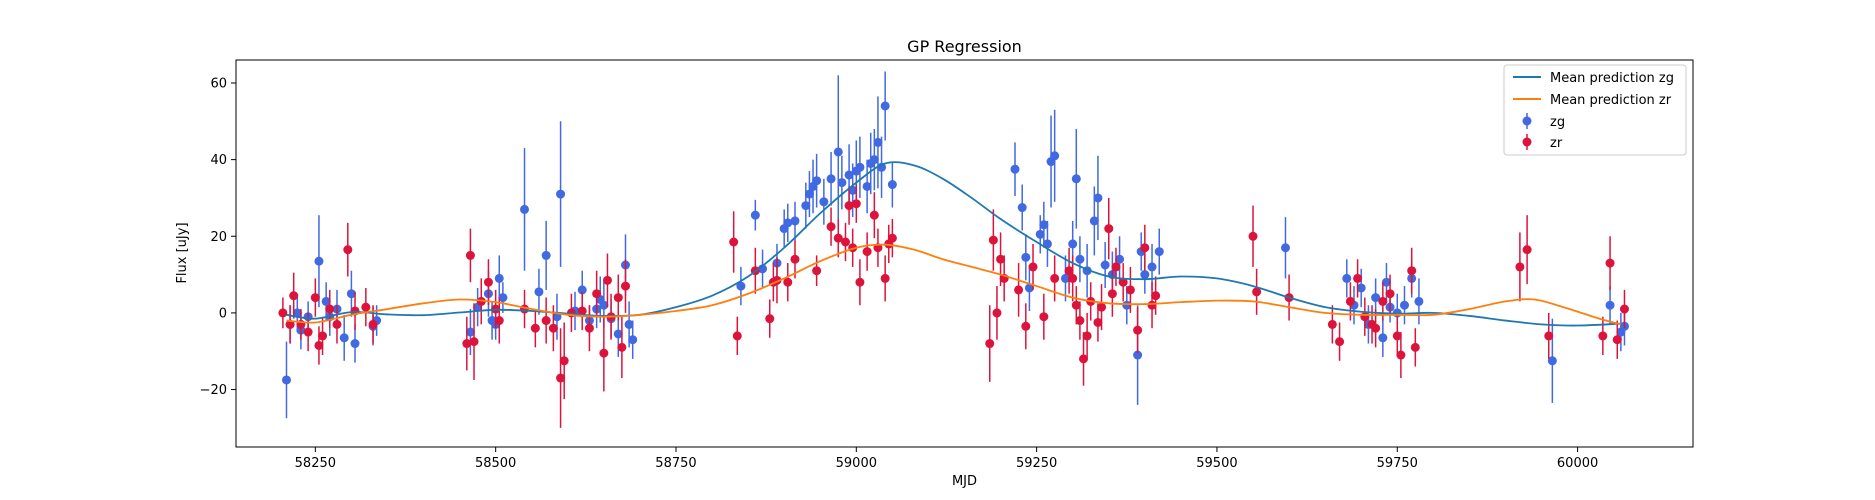 The height and width of the screenshot is (500, 1875). I want to click on legend-label-zr: zr, so click(1556, 143).